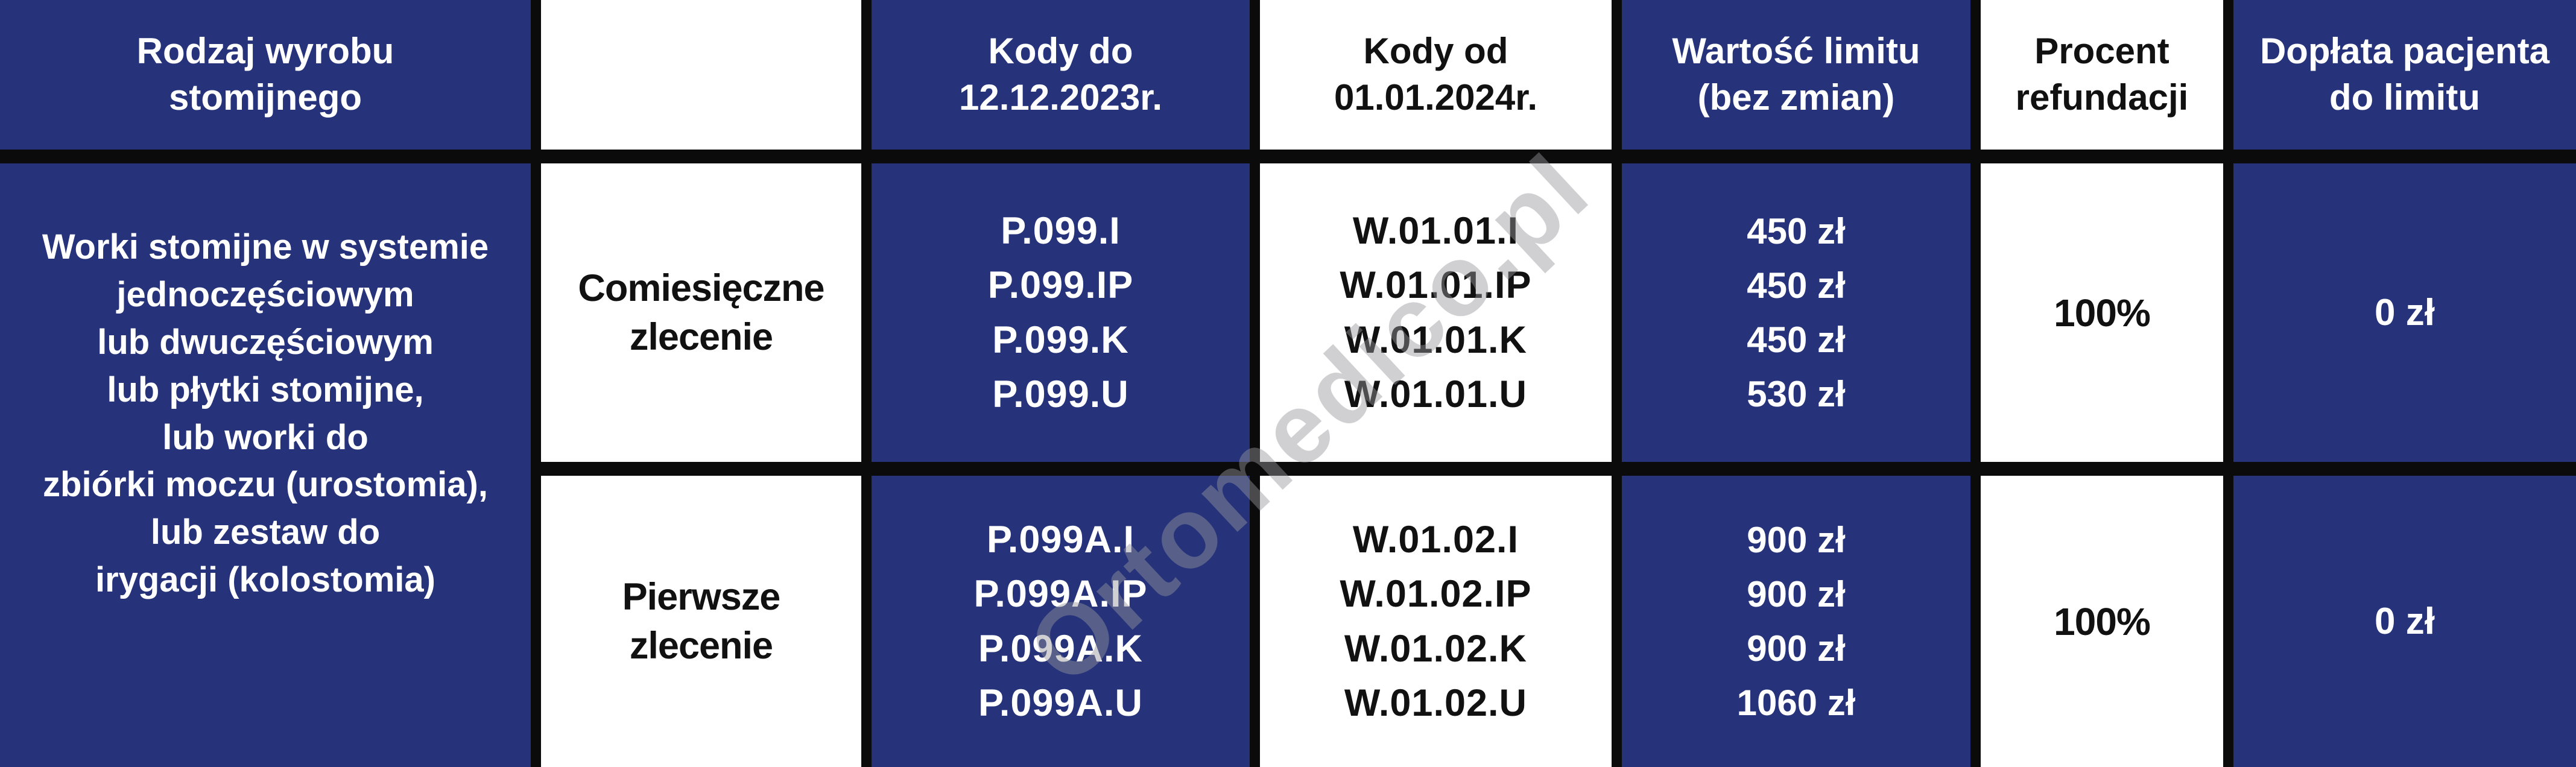 The width and height of the screenshot is (2576, 767). What do you see at coordinates (1436, 622) in the screenshot?
I see `cell-row2-codes-from: W.01.02.I W.01.02.IP W.01.02.K W.01.02.U` at bounding box center [1436, 622].